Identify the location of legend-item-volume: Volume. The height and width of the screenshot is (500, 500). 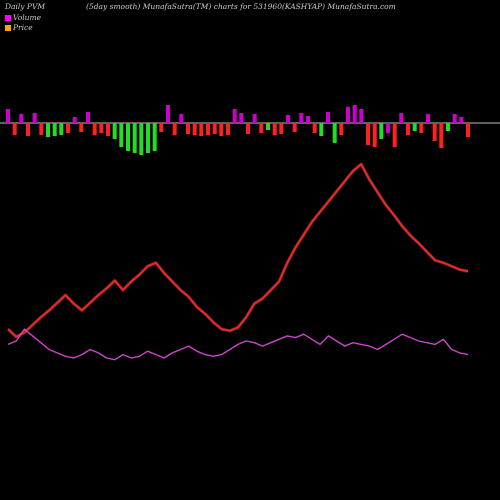
(23, 17).